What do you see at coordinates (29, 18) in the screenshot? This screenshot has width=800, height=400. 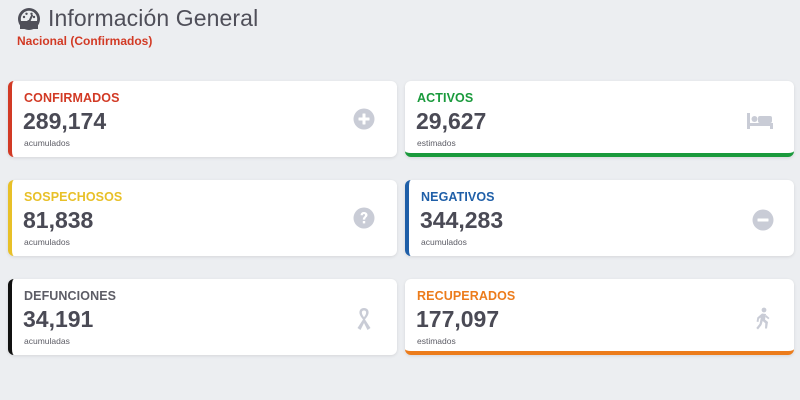 I see `gauge-icon` at bounding box center [29, 18].